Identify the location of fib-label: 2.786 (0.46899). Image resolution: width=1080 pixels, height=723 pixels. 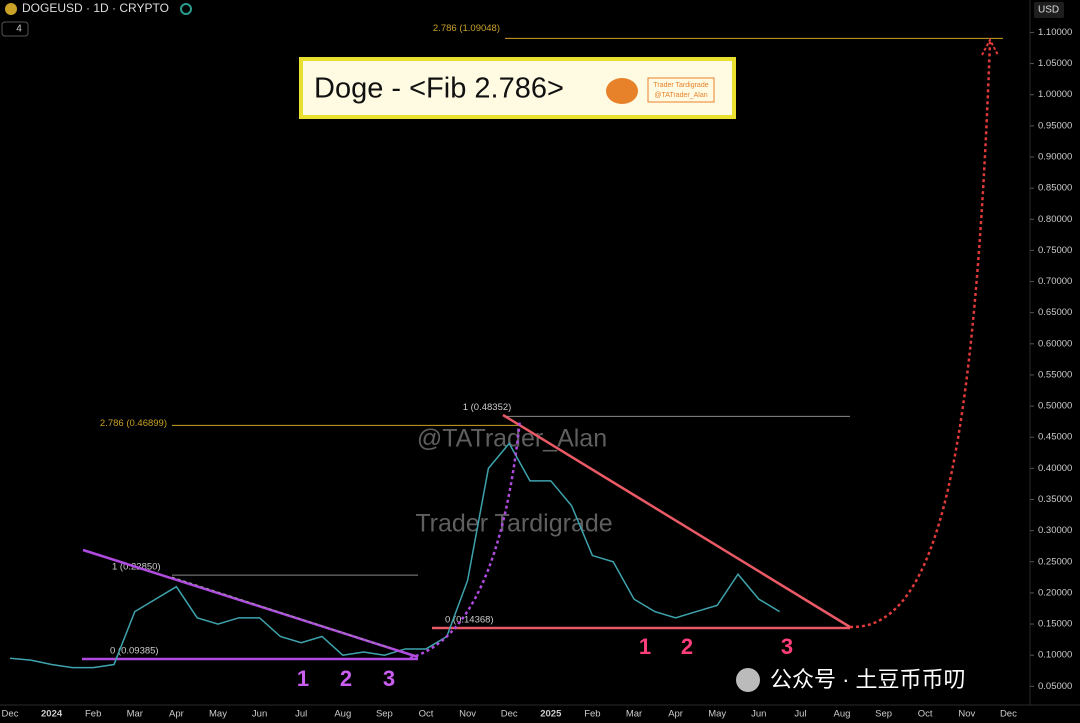
(133, 423).